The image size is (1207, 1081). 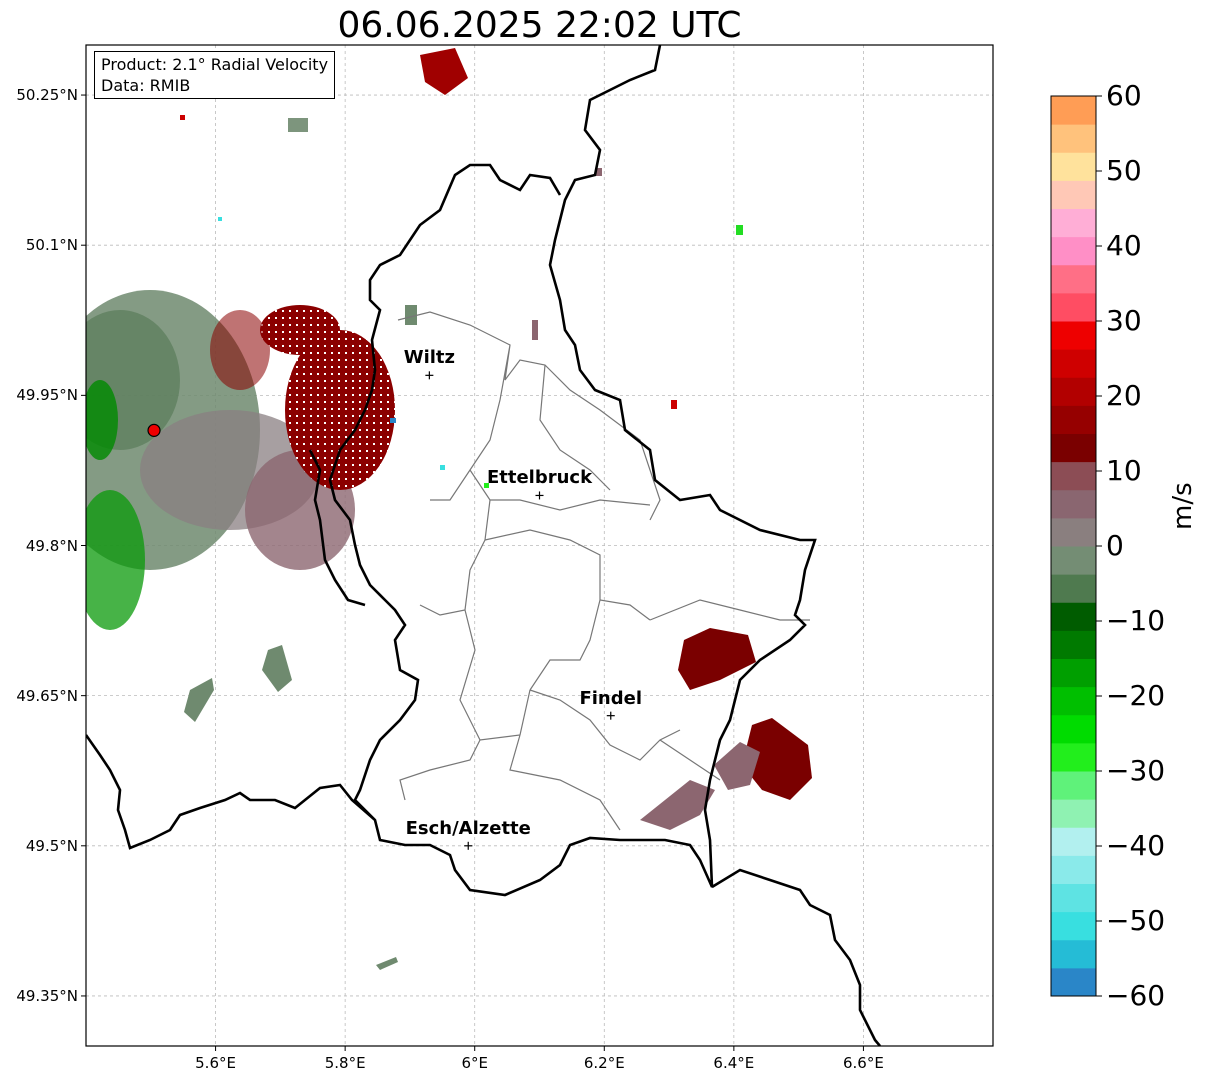 What do you see at coordinates (146, 85) in the screenshot?
I see `data-source-label: Data: RMIB` at bounding box center [146, 85].